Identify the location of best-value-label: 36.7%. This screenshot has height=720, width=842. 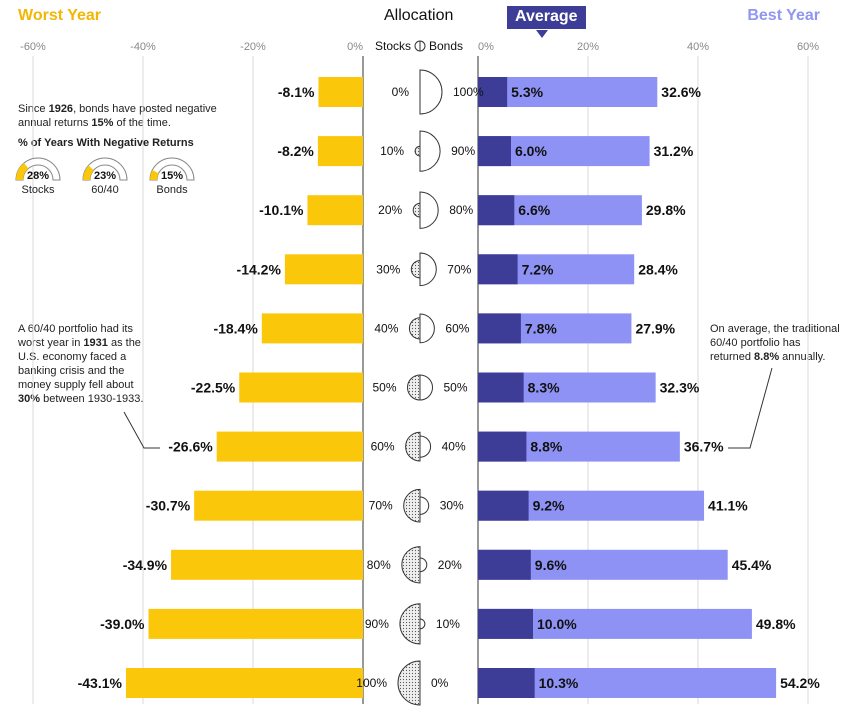
(704, 447).